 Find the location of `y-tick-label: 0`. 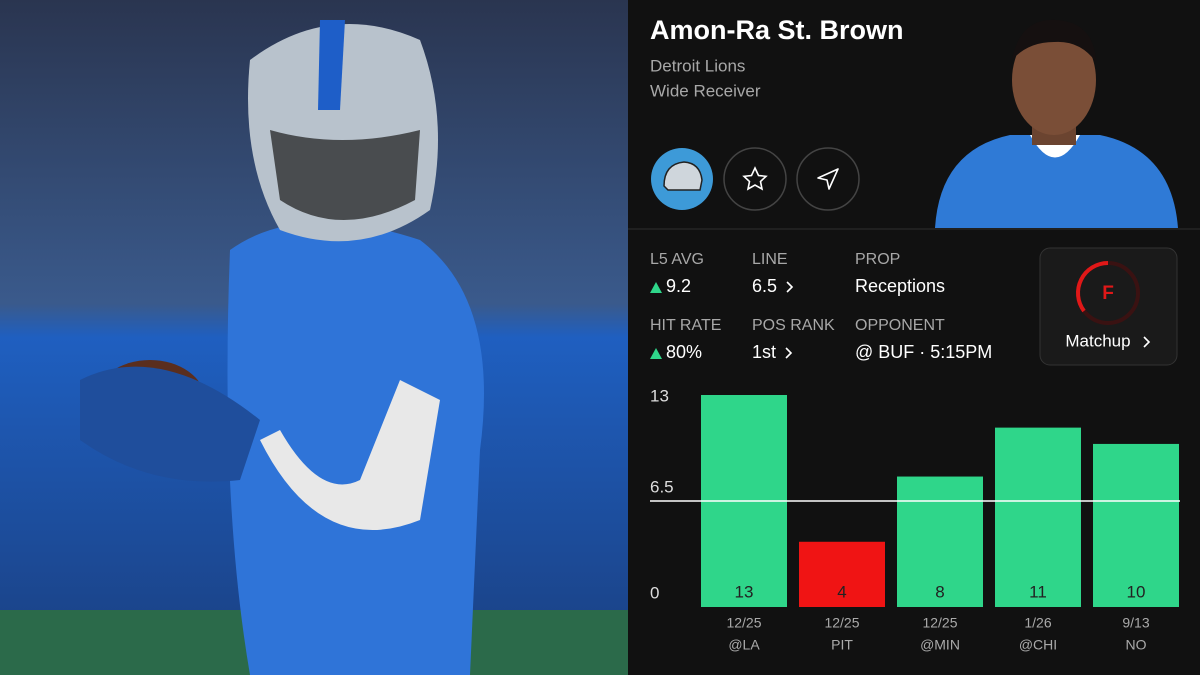

y-tick-label: 0 is located at coordinates (654, 592).